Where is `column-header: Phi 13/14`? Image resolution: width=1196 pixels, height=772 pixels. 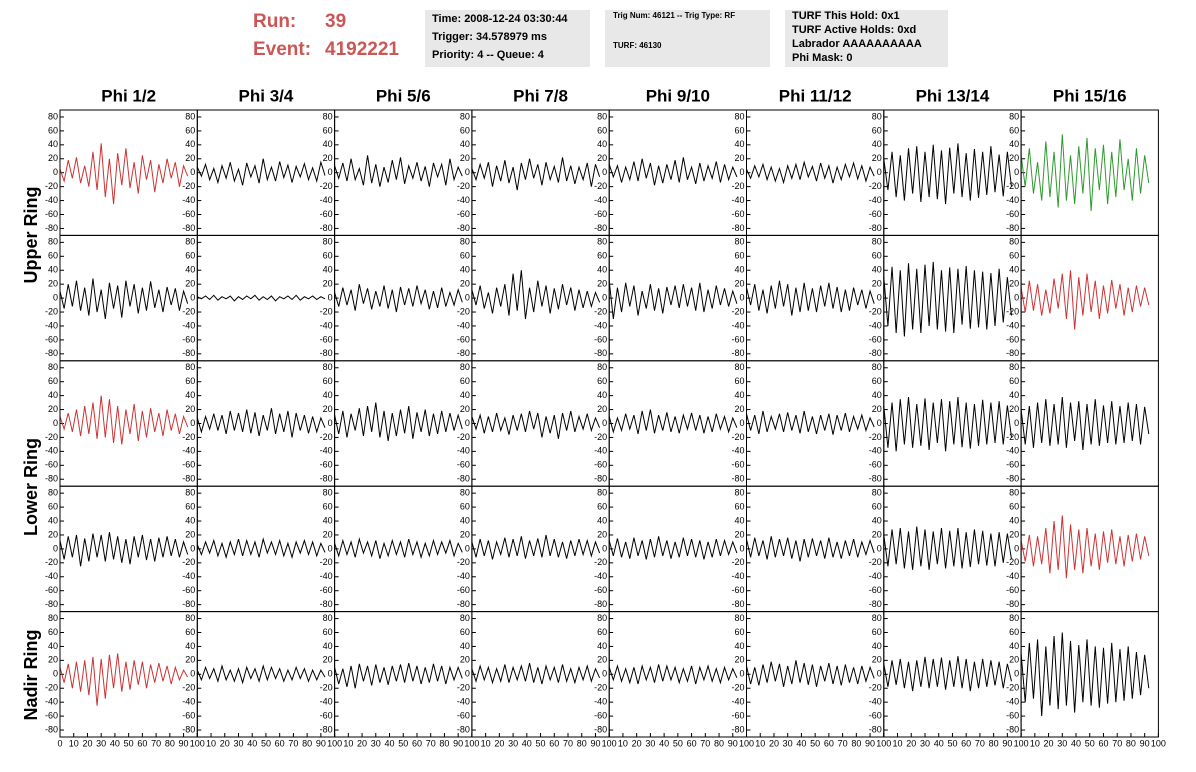 column-header: Phi 13/14 is located at coordinates (953, 95).